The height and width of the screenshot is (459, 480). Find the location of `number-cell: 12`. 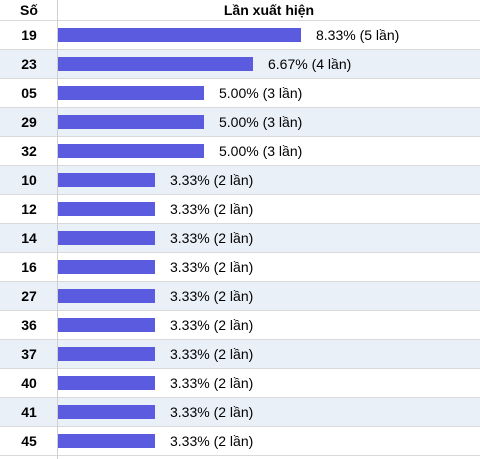

number-cell: 12 is located at coordinates (29, 209).